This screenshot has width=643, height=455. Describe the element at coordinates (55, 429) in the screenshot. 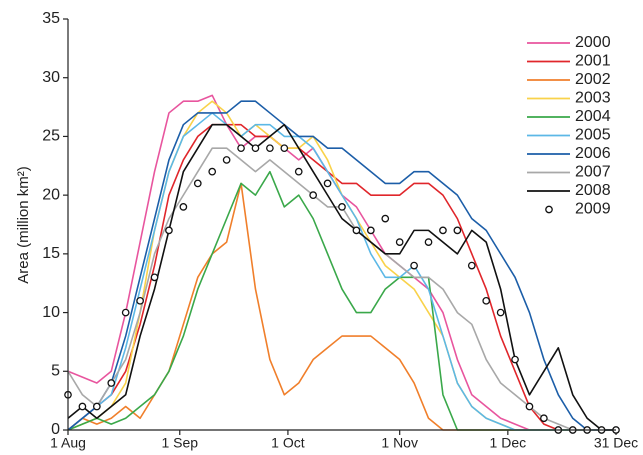

I see `y-tick-label: 0` at that location.